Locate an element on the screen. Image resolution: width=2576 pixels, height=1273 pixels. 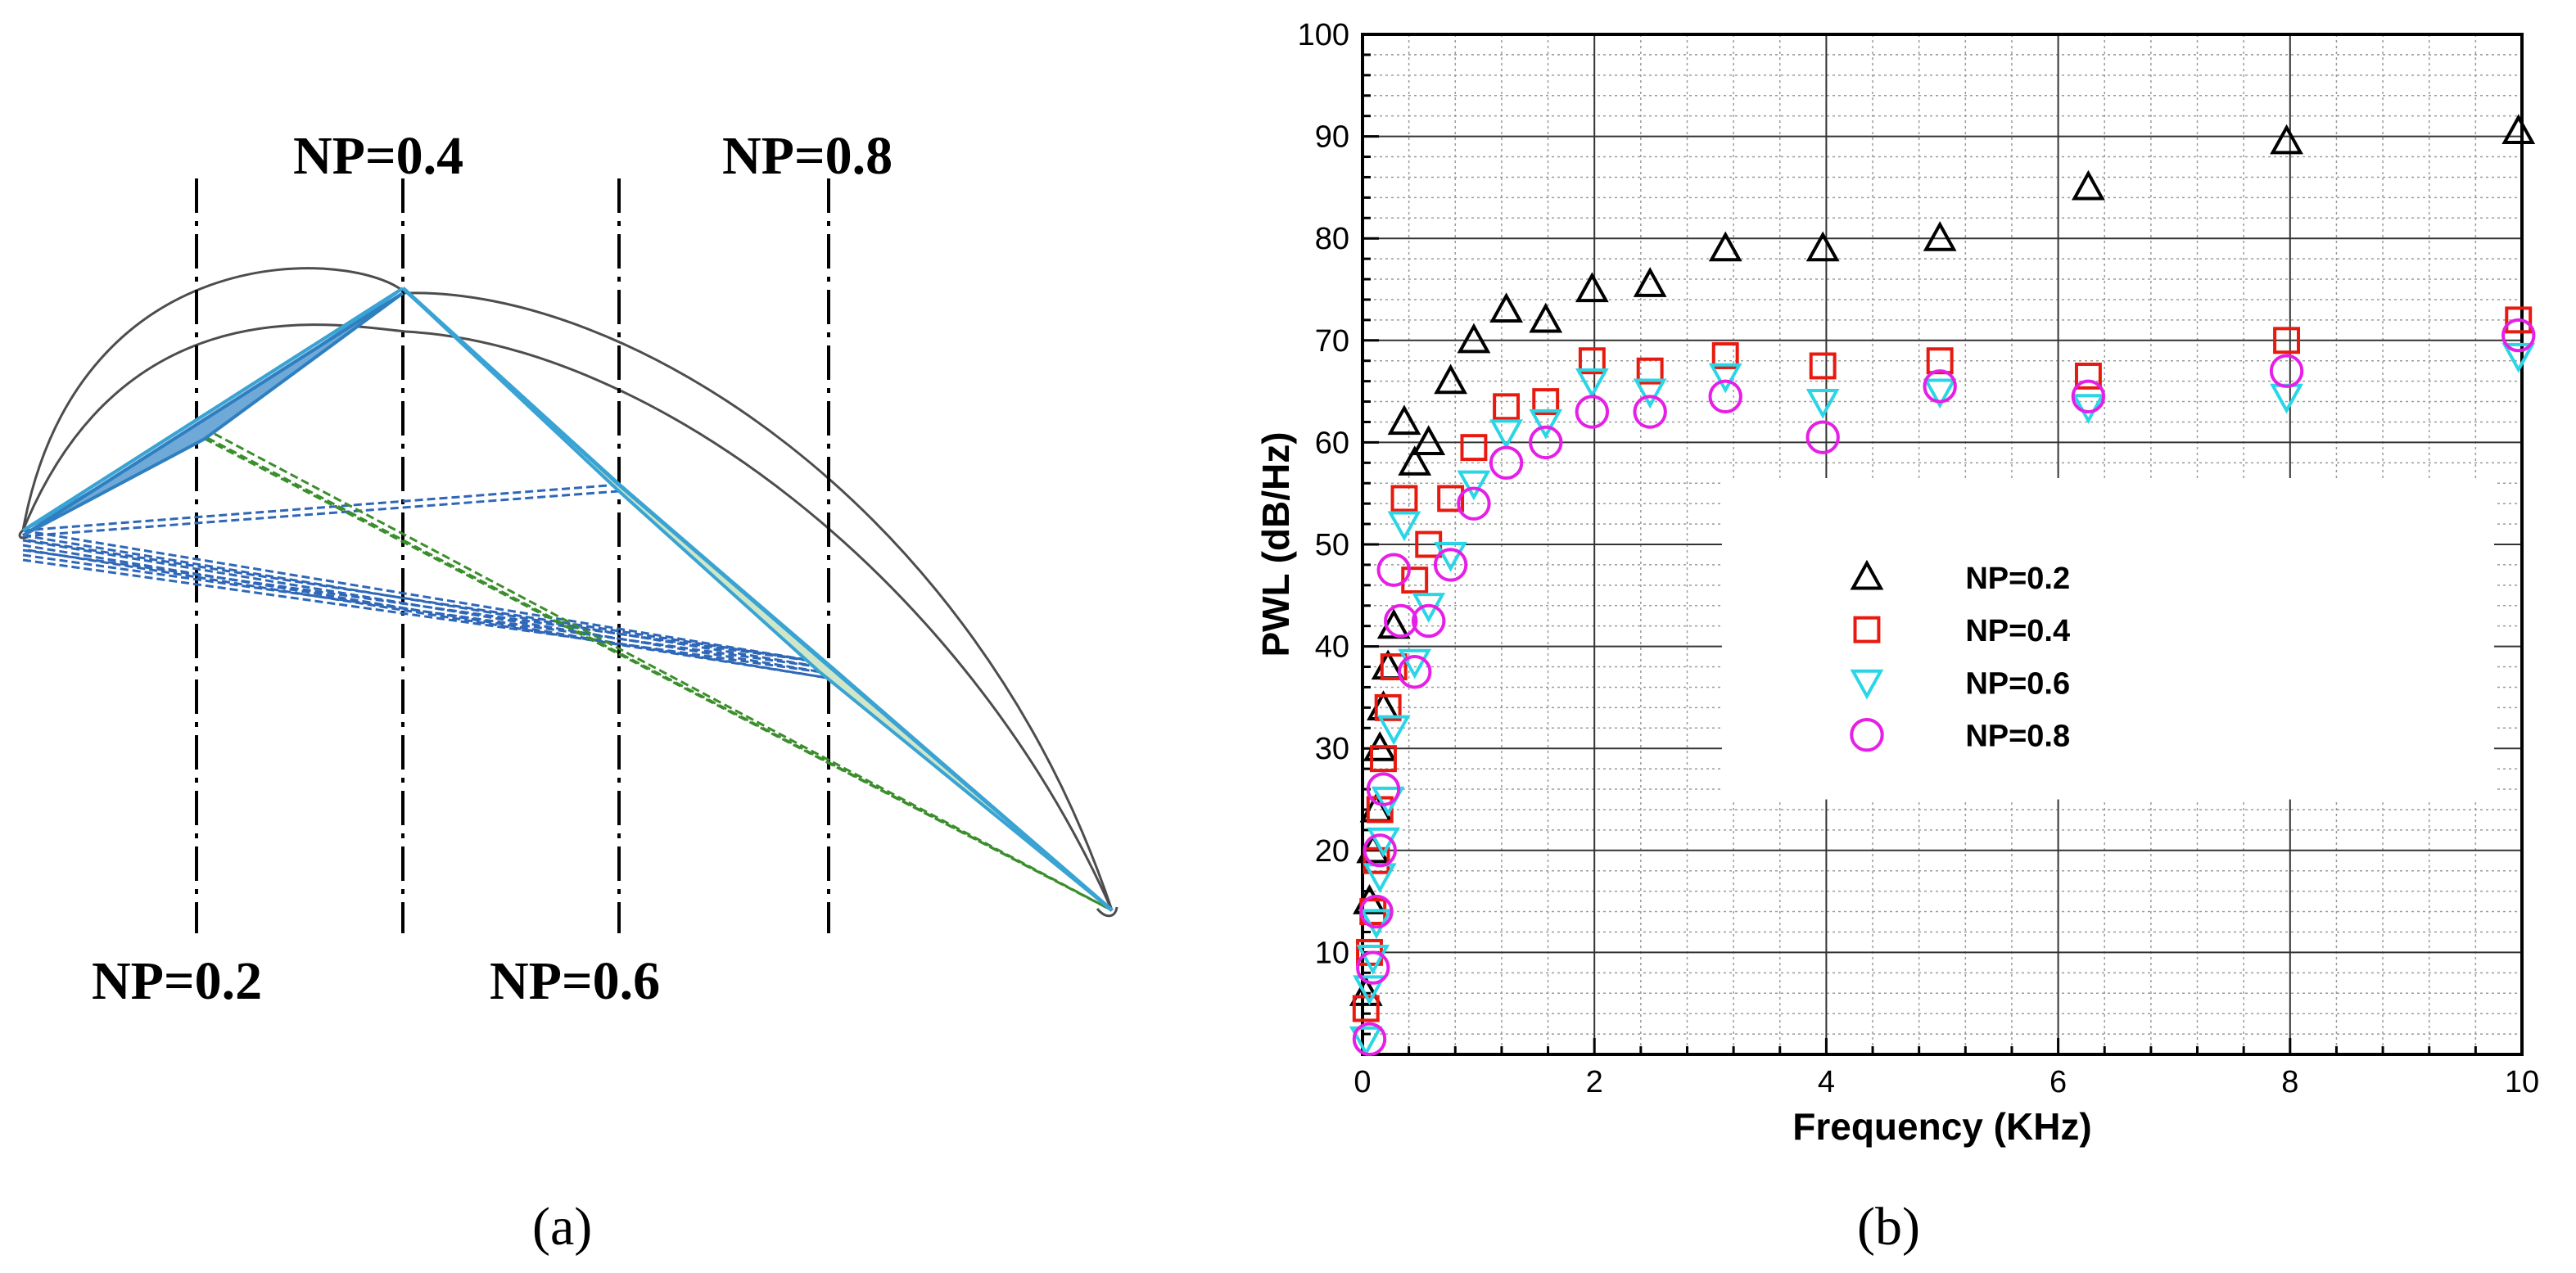
green-ray-lines is located at coordinates (654, 671).